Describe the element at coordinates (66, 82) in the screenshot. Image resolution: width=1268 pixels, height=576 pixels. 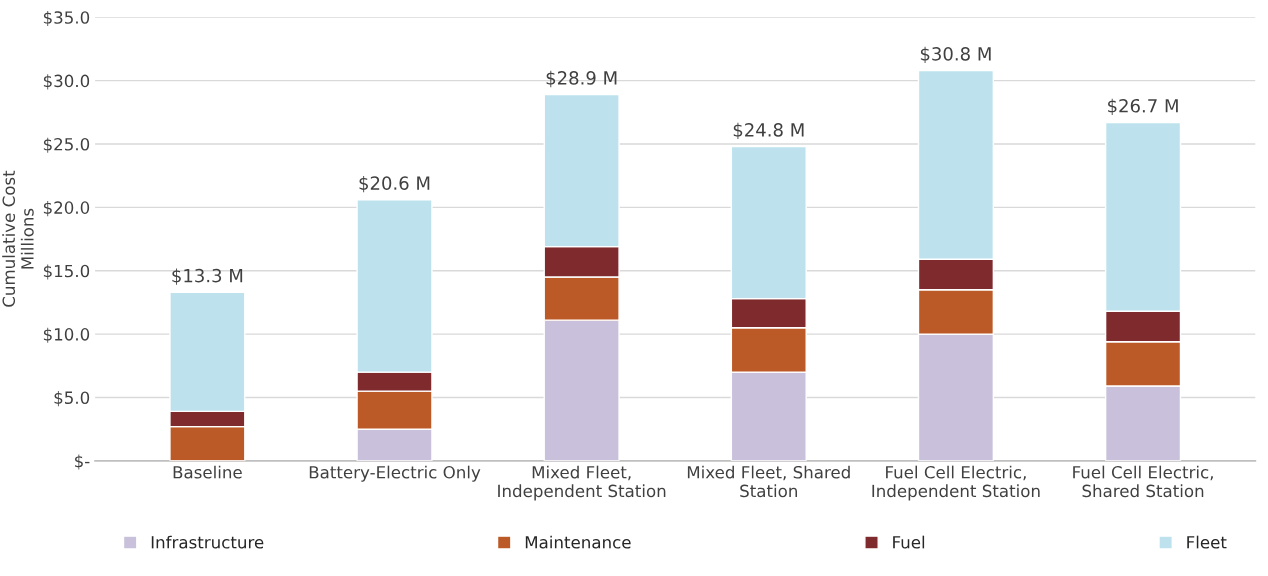
I see `y-tick-label: $30.0` at that location.